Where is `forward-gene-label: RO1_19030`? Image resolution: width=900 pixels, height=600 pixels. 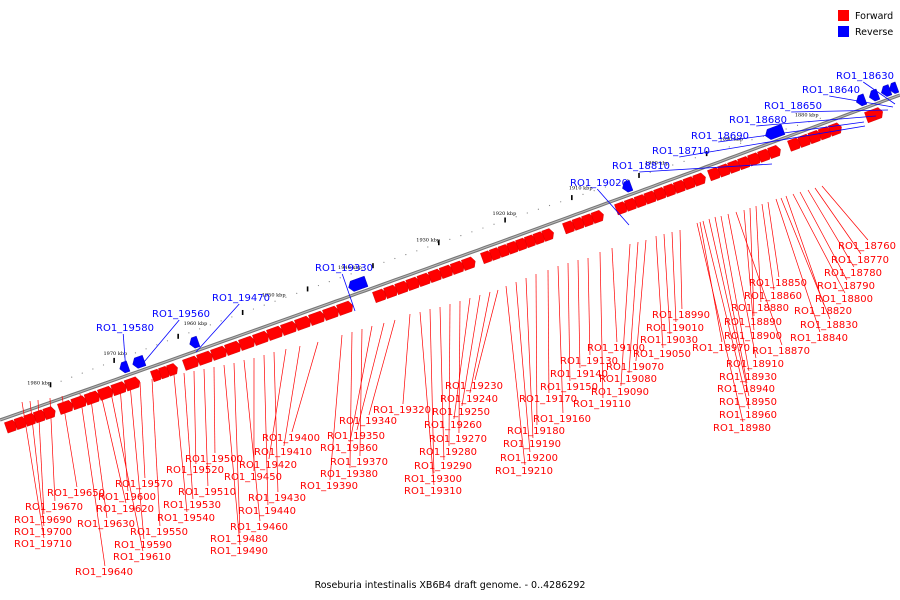 forward-gene-label: RO1_19030 is located at coordinates (669, 340).